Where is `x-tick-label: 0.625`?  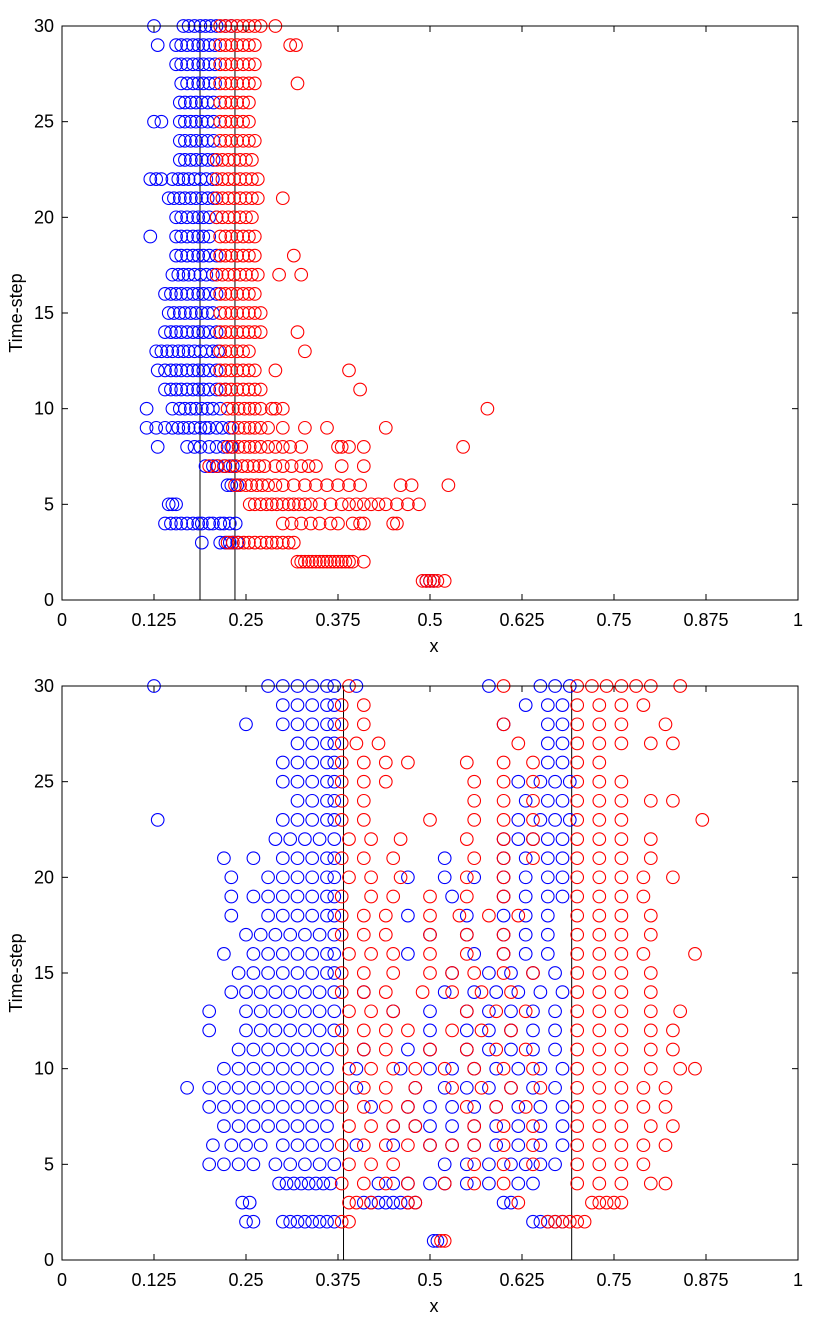
x-tick-label: 0.625 is located at coordinates (521, 1280).